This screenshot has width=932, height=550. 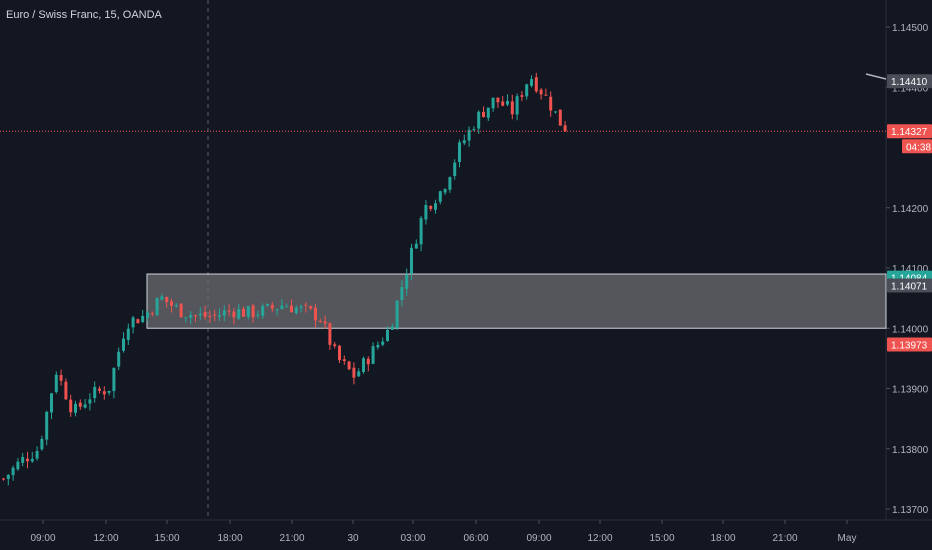 What do you see at coordinates (910, 510) in the screenshot?
I see `y-tick-label: 1.13700` at bounding box center [910, 510].